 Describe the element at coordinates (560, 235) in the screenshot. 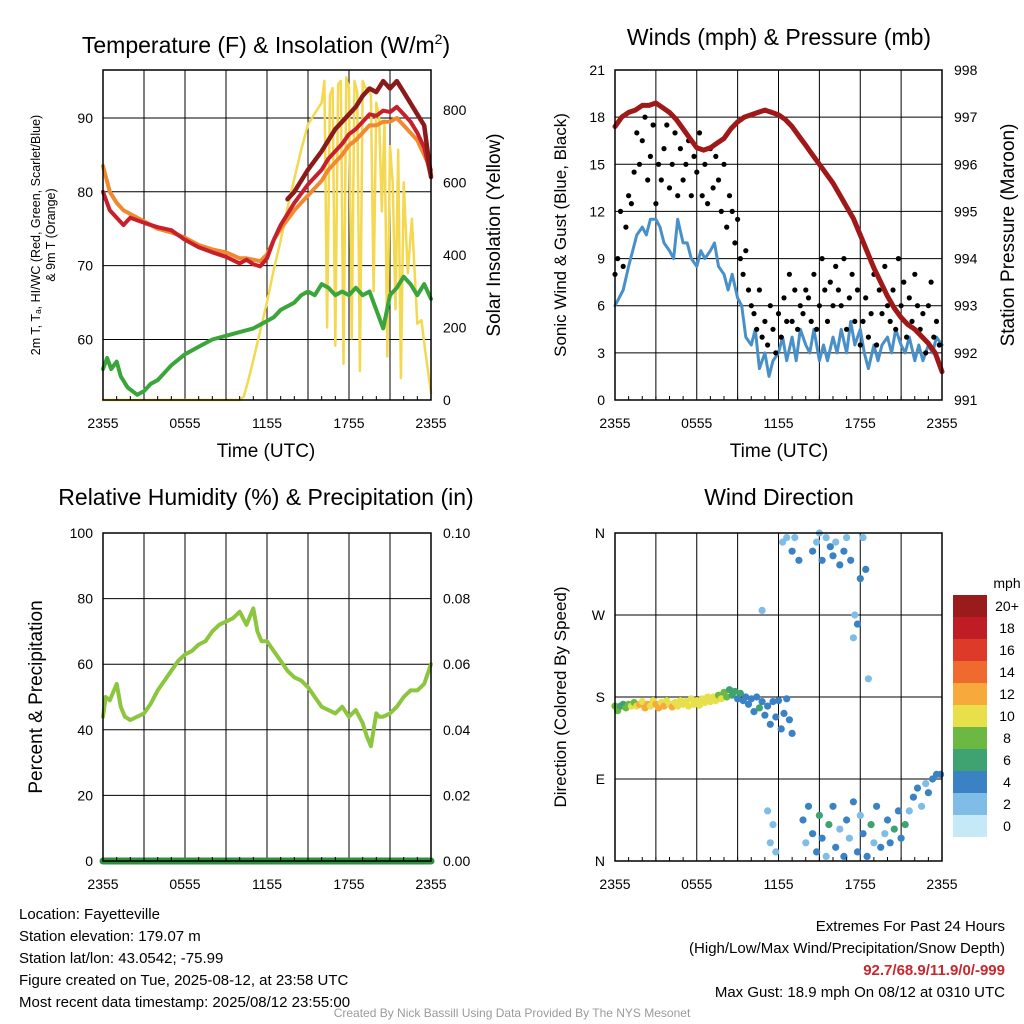

I see `winds-y-axis-label: Sonic Wind & Gust (Blue, Black)` at that location.